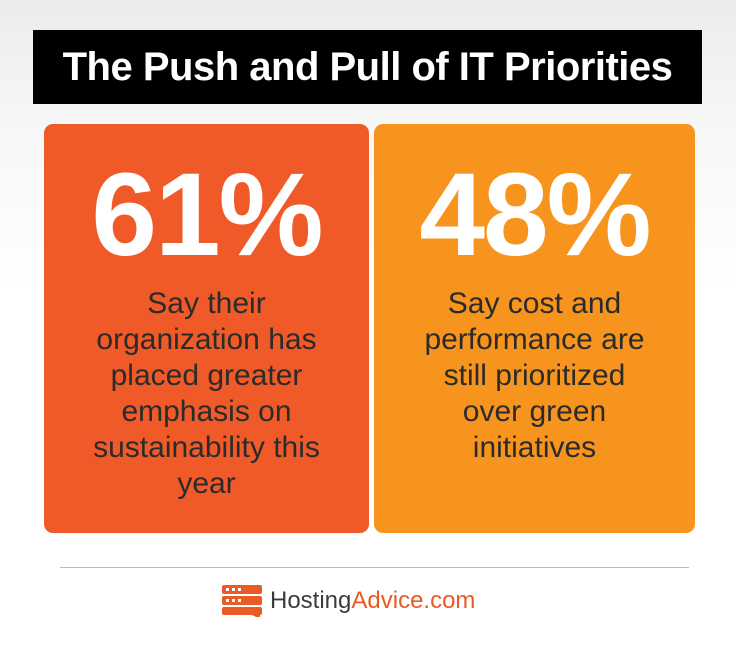 The height and width of the screenshot is (650, 736). Describe the element at coordinates (206, 375) in the screenshot. I see `description-line: placed greater` at that location.